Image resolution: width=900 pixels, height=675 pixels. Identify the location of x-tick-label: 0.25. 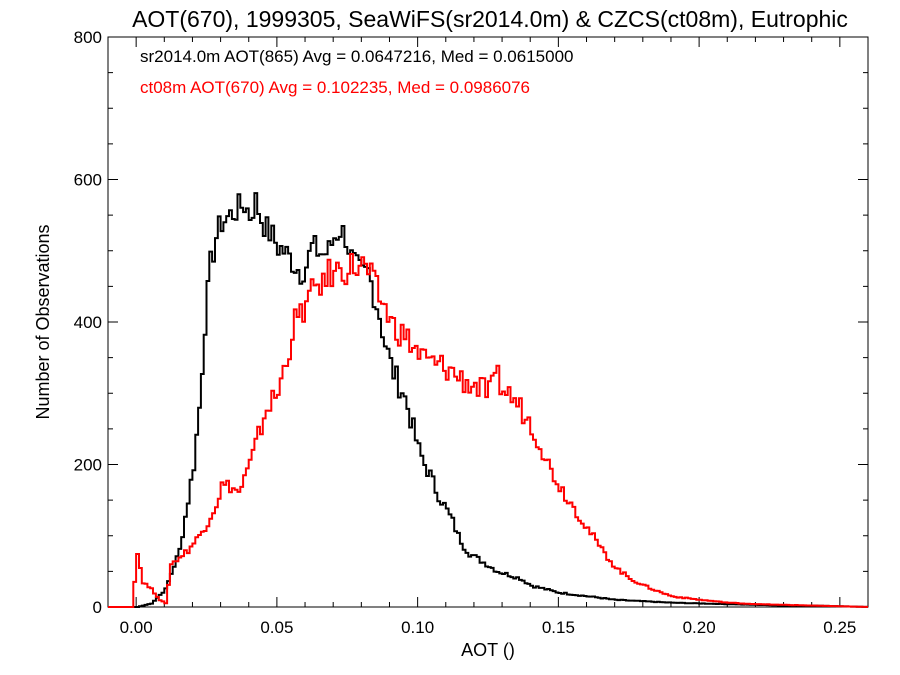
(839, 627).